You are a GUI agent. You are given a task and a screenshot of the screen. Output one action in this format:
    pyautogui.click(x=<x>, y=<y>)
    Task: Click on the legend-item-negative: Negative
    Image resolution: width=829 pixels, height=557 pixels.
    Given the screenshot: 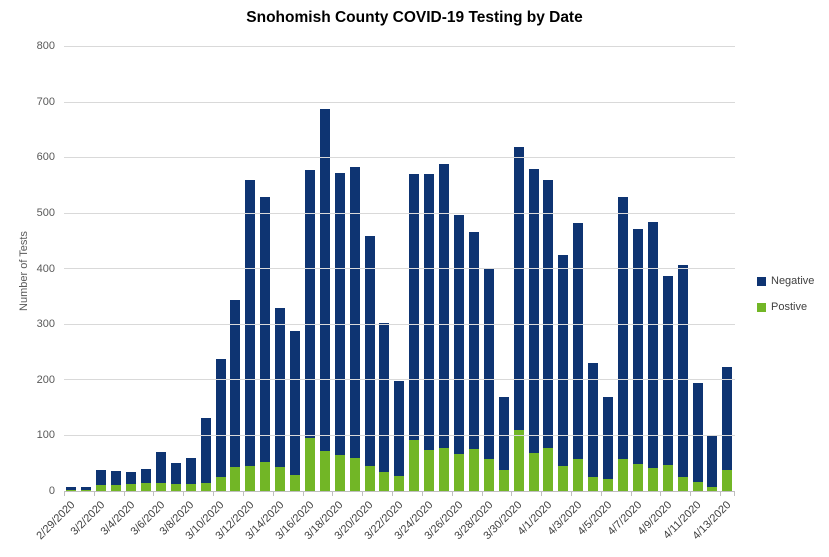 What is the action you would take?
    pyautogui.click(x=785, y=281)
    